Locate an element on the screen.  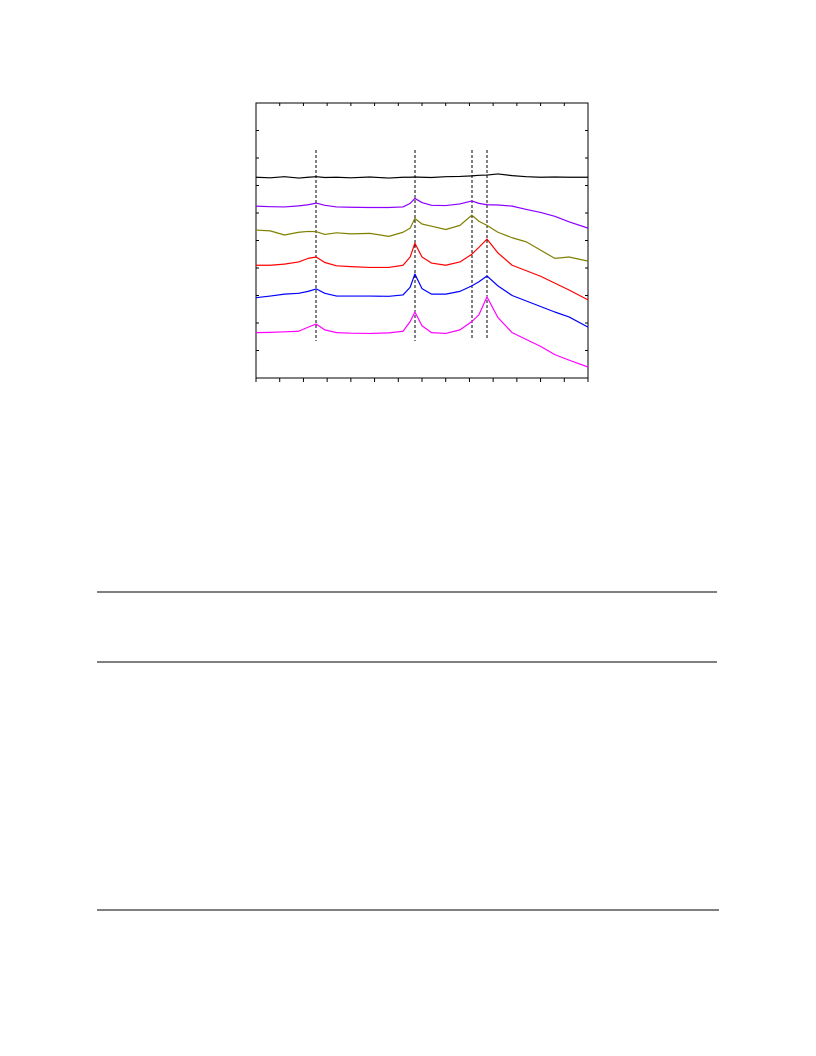
reference-lines is located at coordinates (401, 245).